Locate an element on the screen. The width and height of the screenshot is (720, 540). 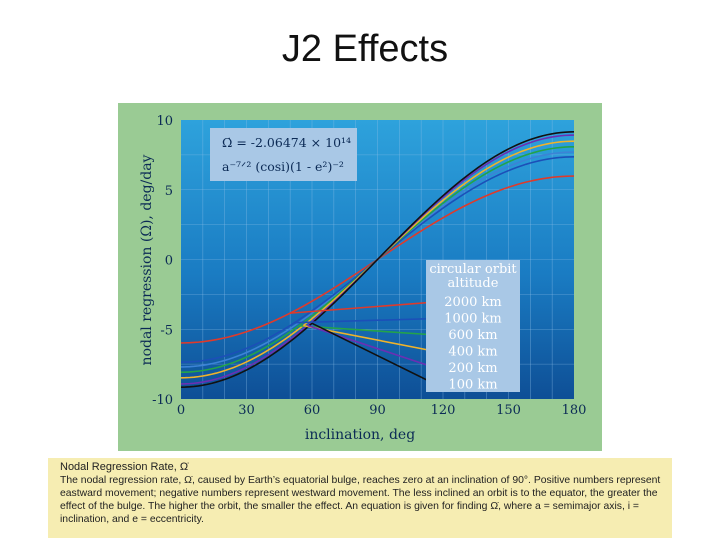
y-tick-label: 5 is located at coordinates (169, 191).